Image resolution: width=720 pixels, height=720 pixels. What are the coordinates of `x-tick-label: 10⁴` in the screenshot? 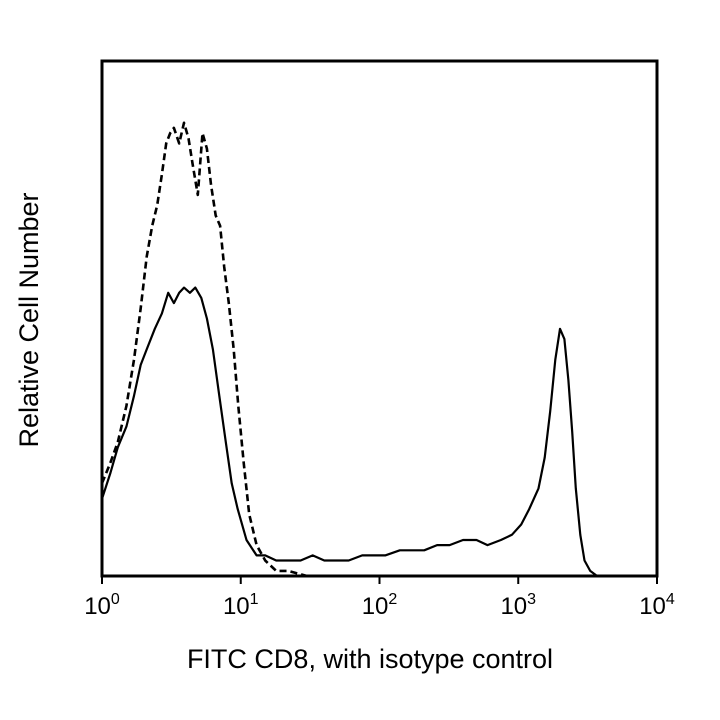 It's located at (657, 605).